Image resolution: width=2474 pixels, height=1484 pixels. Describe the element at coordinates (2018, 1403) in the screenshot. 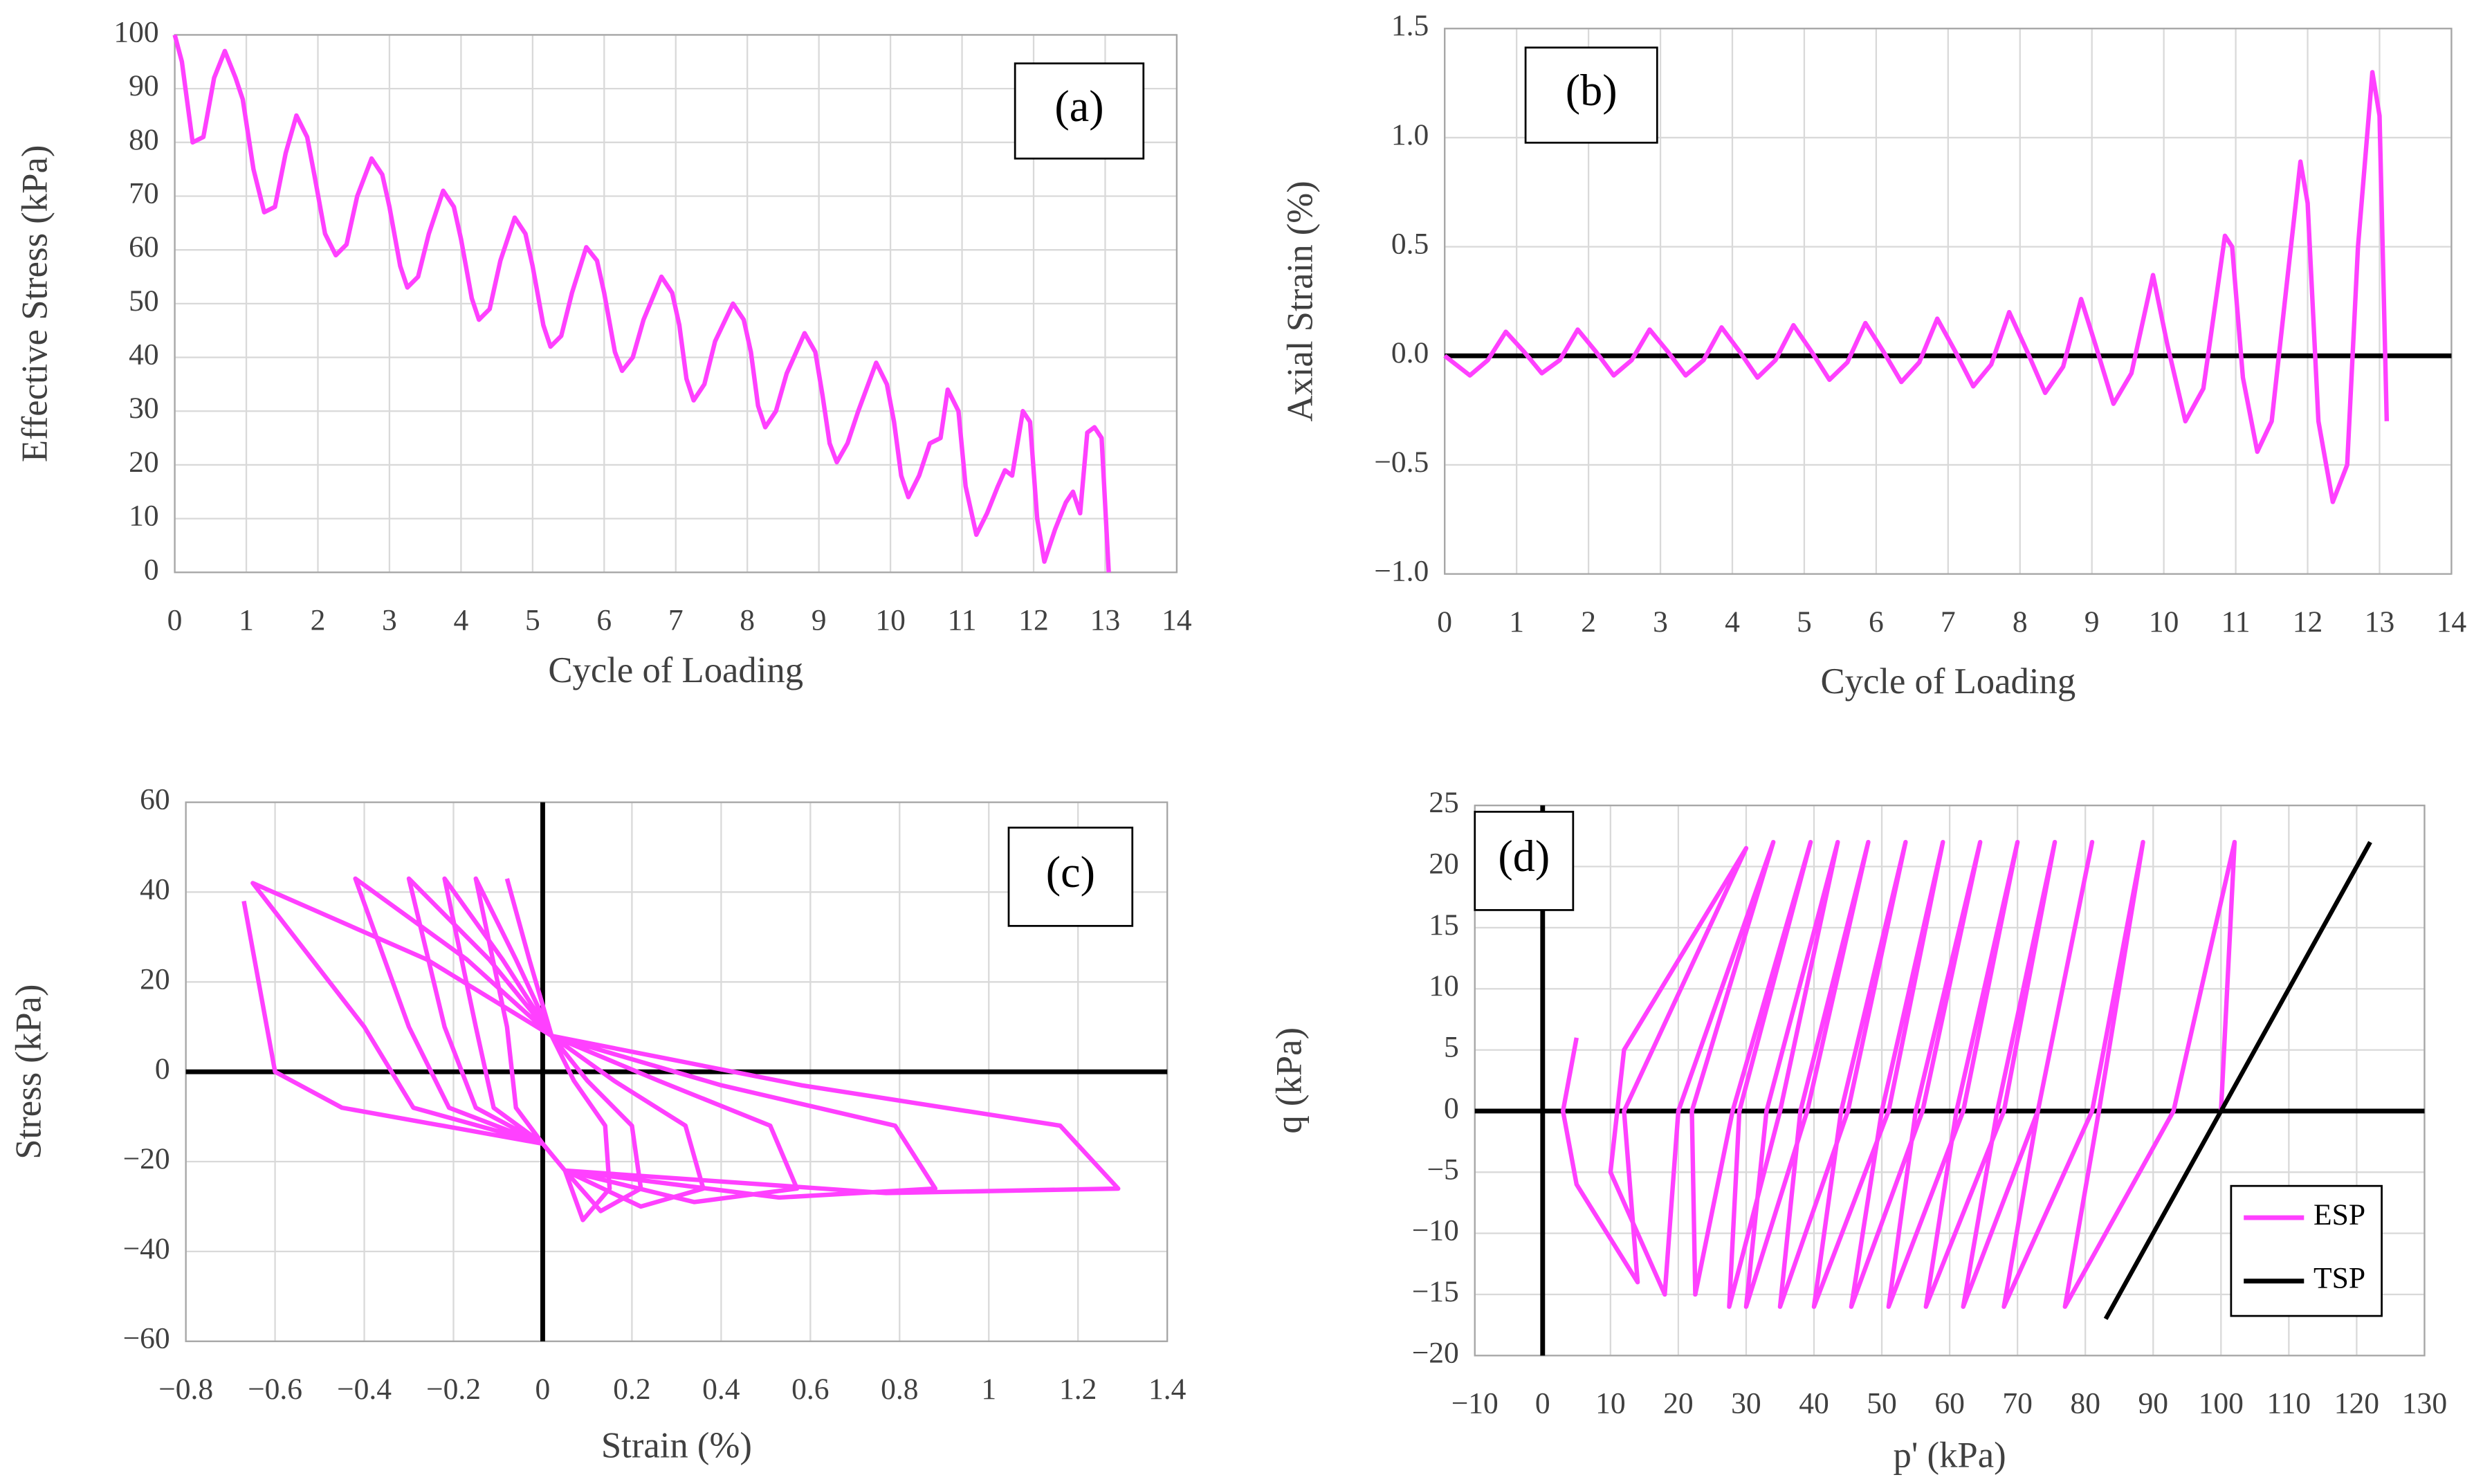

I see `x-tick-label: 70` at that location.